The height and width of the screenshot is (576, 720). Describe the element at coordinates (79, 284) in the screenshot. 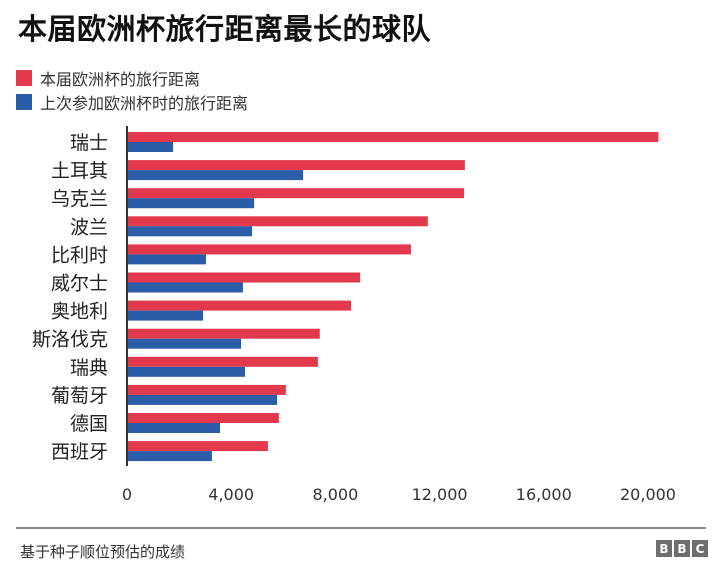

I see `category-label: 威尔士` at that location.